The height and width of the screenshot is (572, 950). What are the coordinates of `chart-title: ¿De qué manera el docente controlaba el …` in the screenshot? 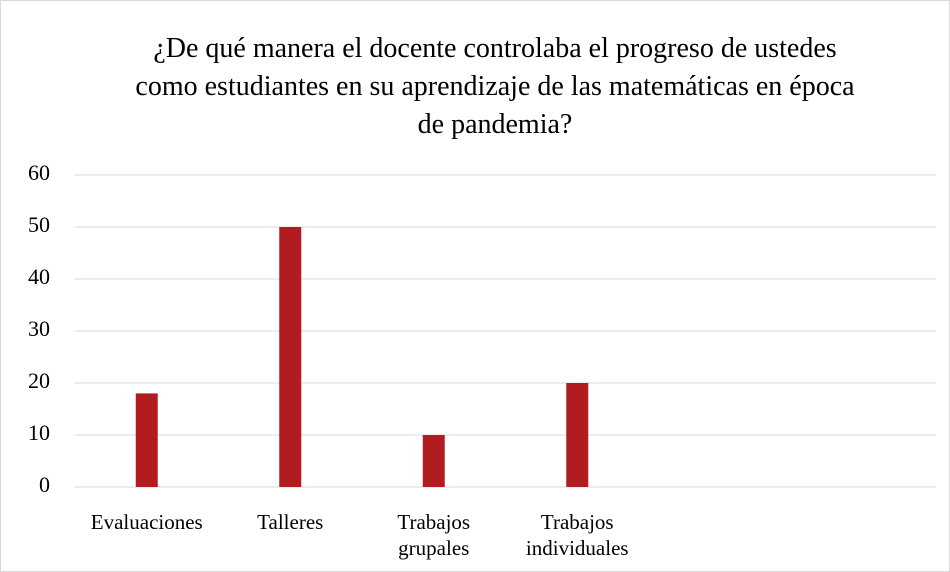 It's located at (495, 86).